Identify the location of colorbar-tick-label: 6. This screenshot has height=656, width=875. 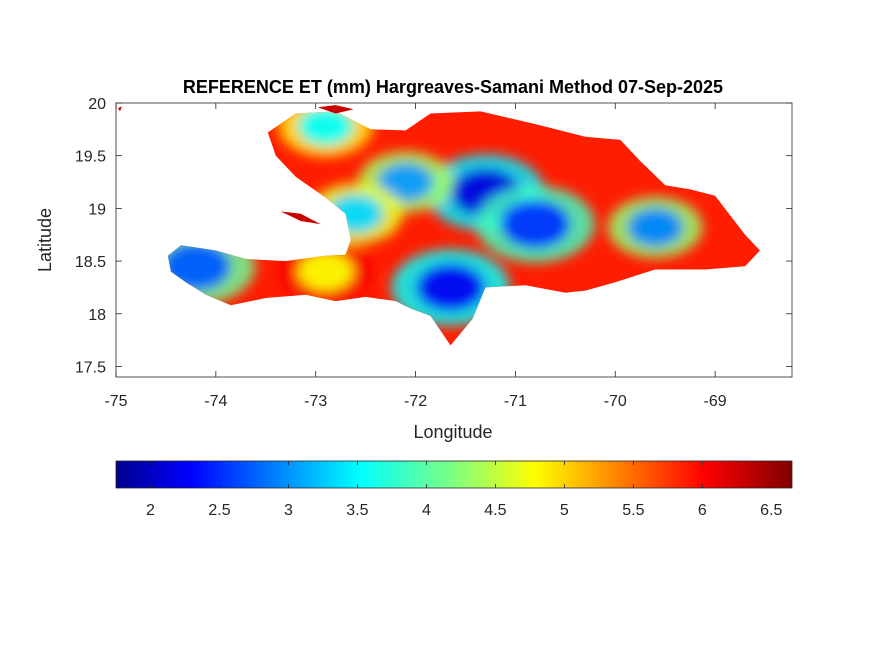
(702, 510).